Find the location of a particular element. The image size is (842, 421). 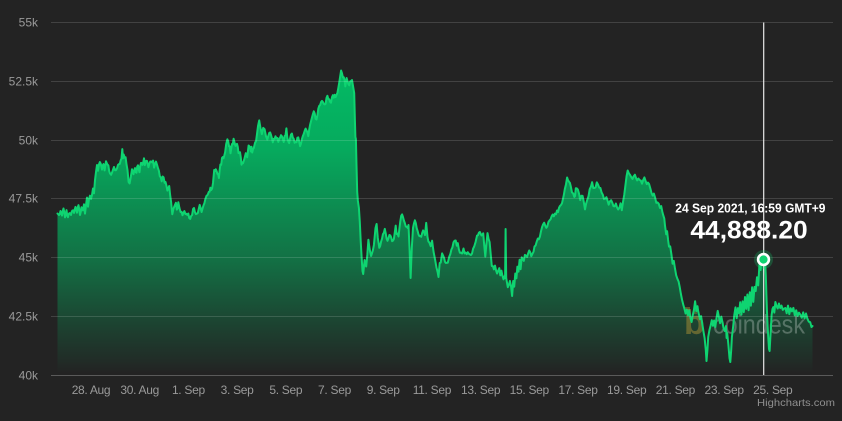

svg-text: 3. Sep is located at coordinates (238, 390).